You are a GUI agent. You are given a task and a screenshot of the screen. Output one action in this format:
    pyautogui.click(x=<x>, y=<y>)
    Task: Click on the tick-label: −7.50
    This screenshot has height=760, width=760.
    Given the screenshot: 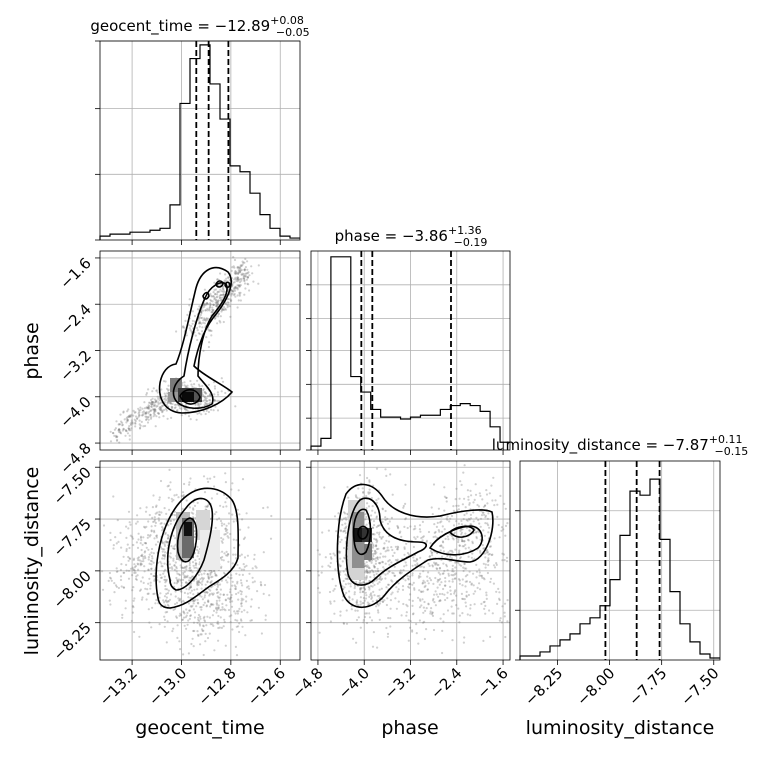 What is the action you would take?
    pyautogui.click(x=699, y=686)
    